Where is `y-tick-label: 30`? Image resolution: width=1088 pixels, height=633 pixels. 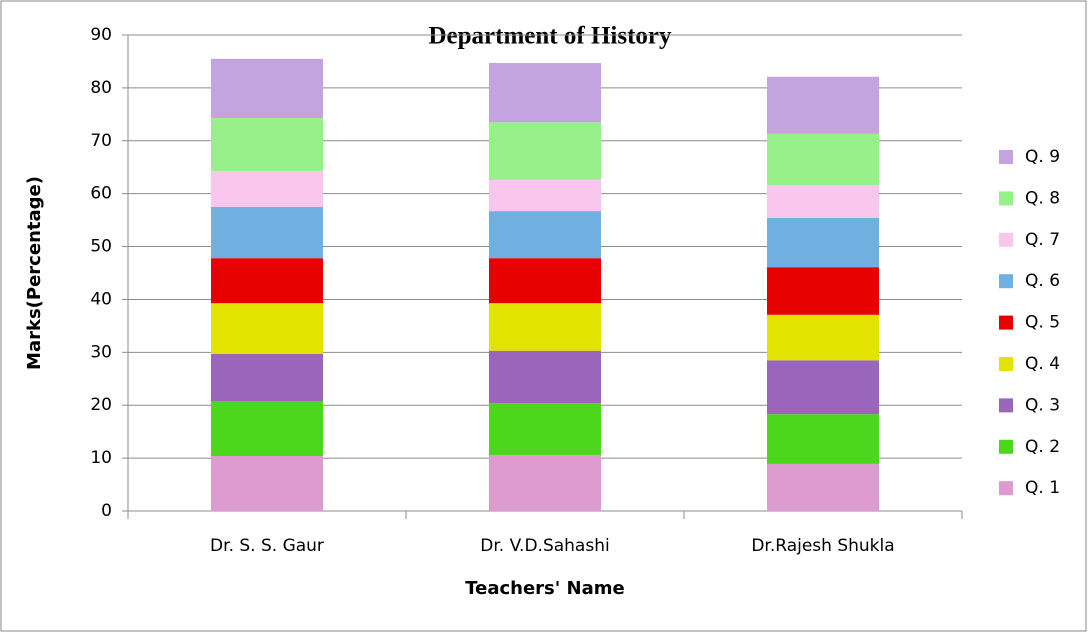 y-tick-label: 30 is located at coordinates (101, 352).